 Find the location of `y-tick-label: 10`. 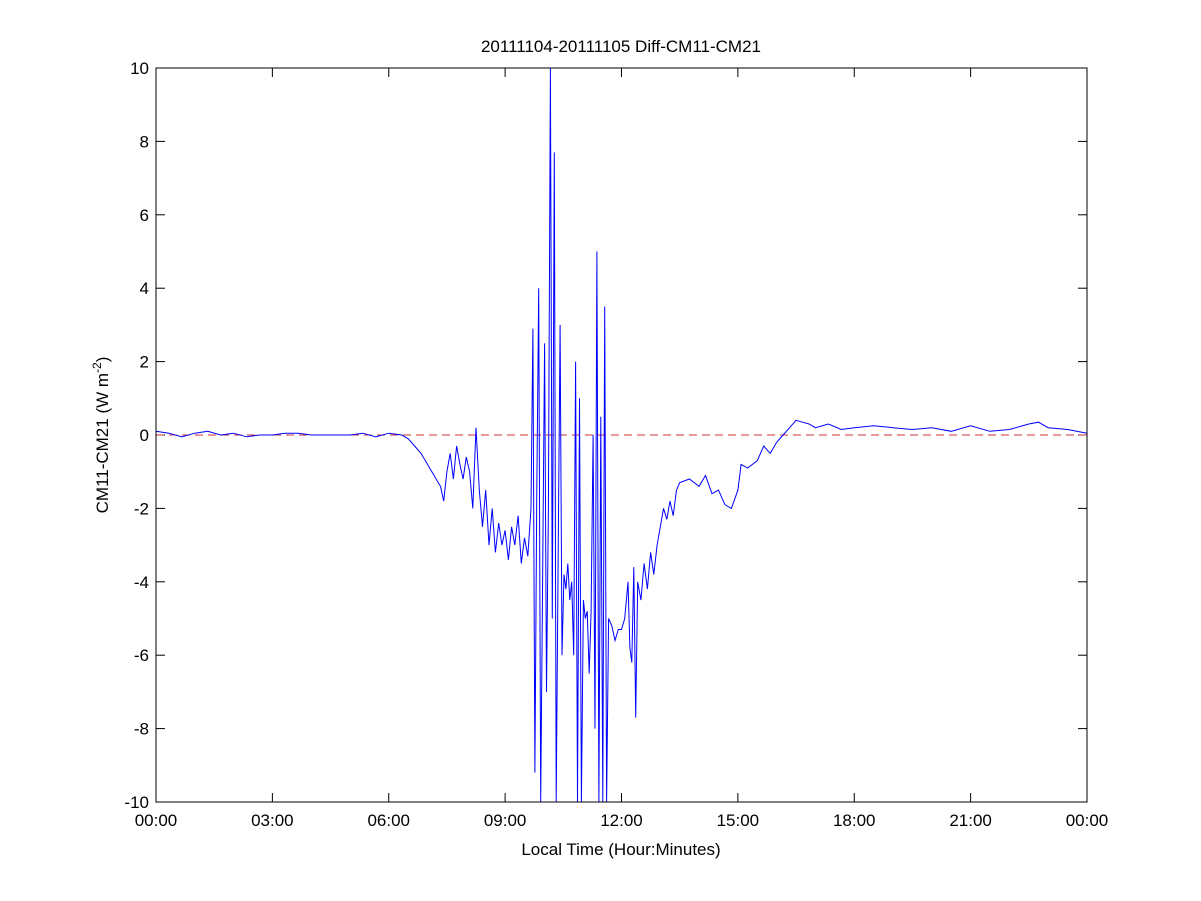

y-tick-label: 10 is located at coordinates (139, 68).